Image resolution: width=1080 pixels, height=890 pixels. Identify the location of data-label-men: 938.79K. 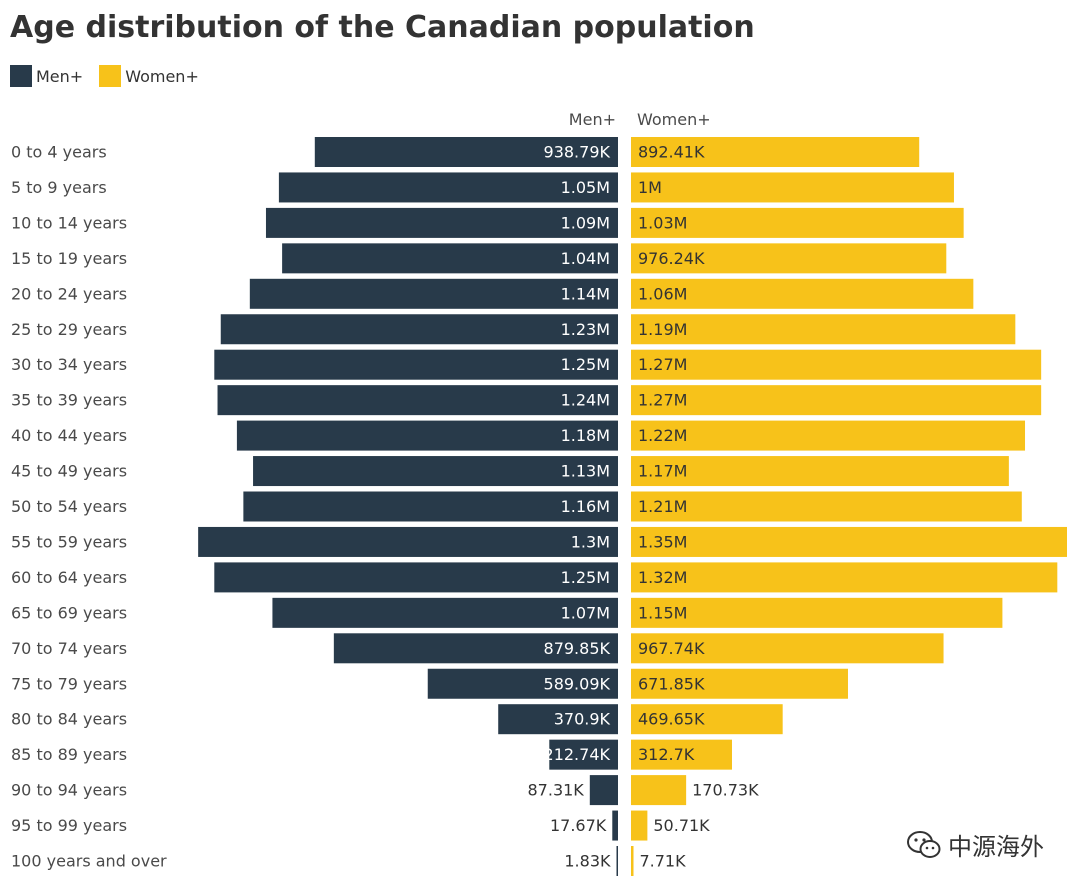
(577, 152).